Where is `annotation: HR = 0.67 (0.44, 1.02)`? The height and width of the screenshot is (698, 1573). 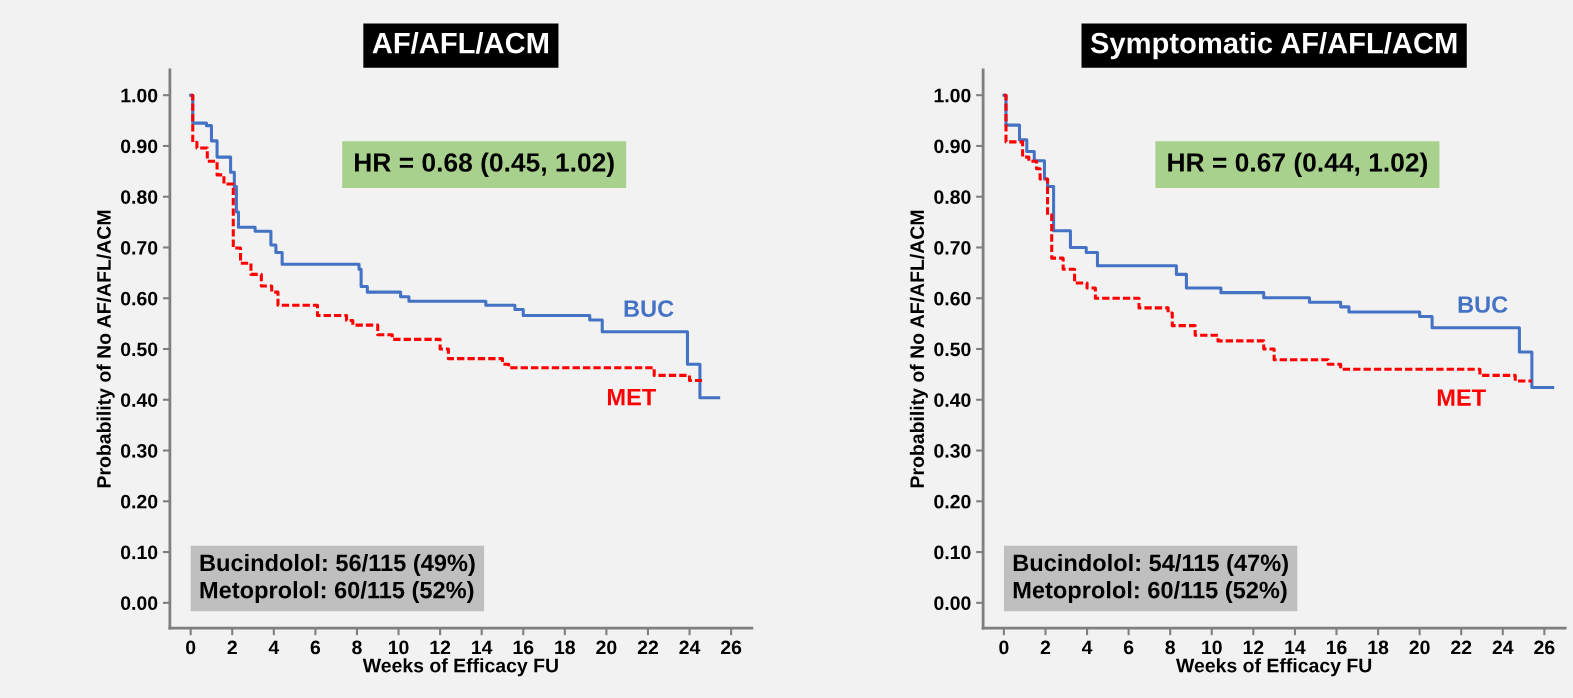 annotation: HR = 0.67 (0.44, 1.02) is located at coordinates (1298, 165).